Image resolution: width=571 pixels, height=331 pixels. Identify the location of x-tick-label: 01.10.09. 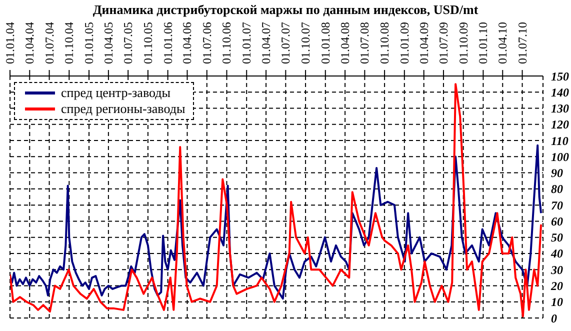
(463, 43).